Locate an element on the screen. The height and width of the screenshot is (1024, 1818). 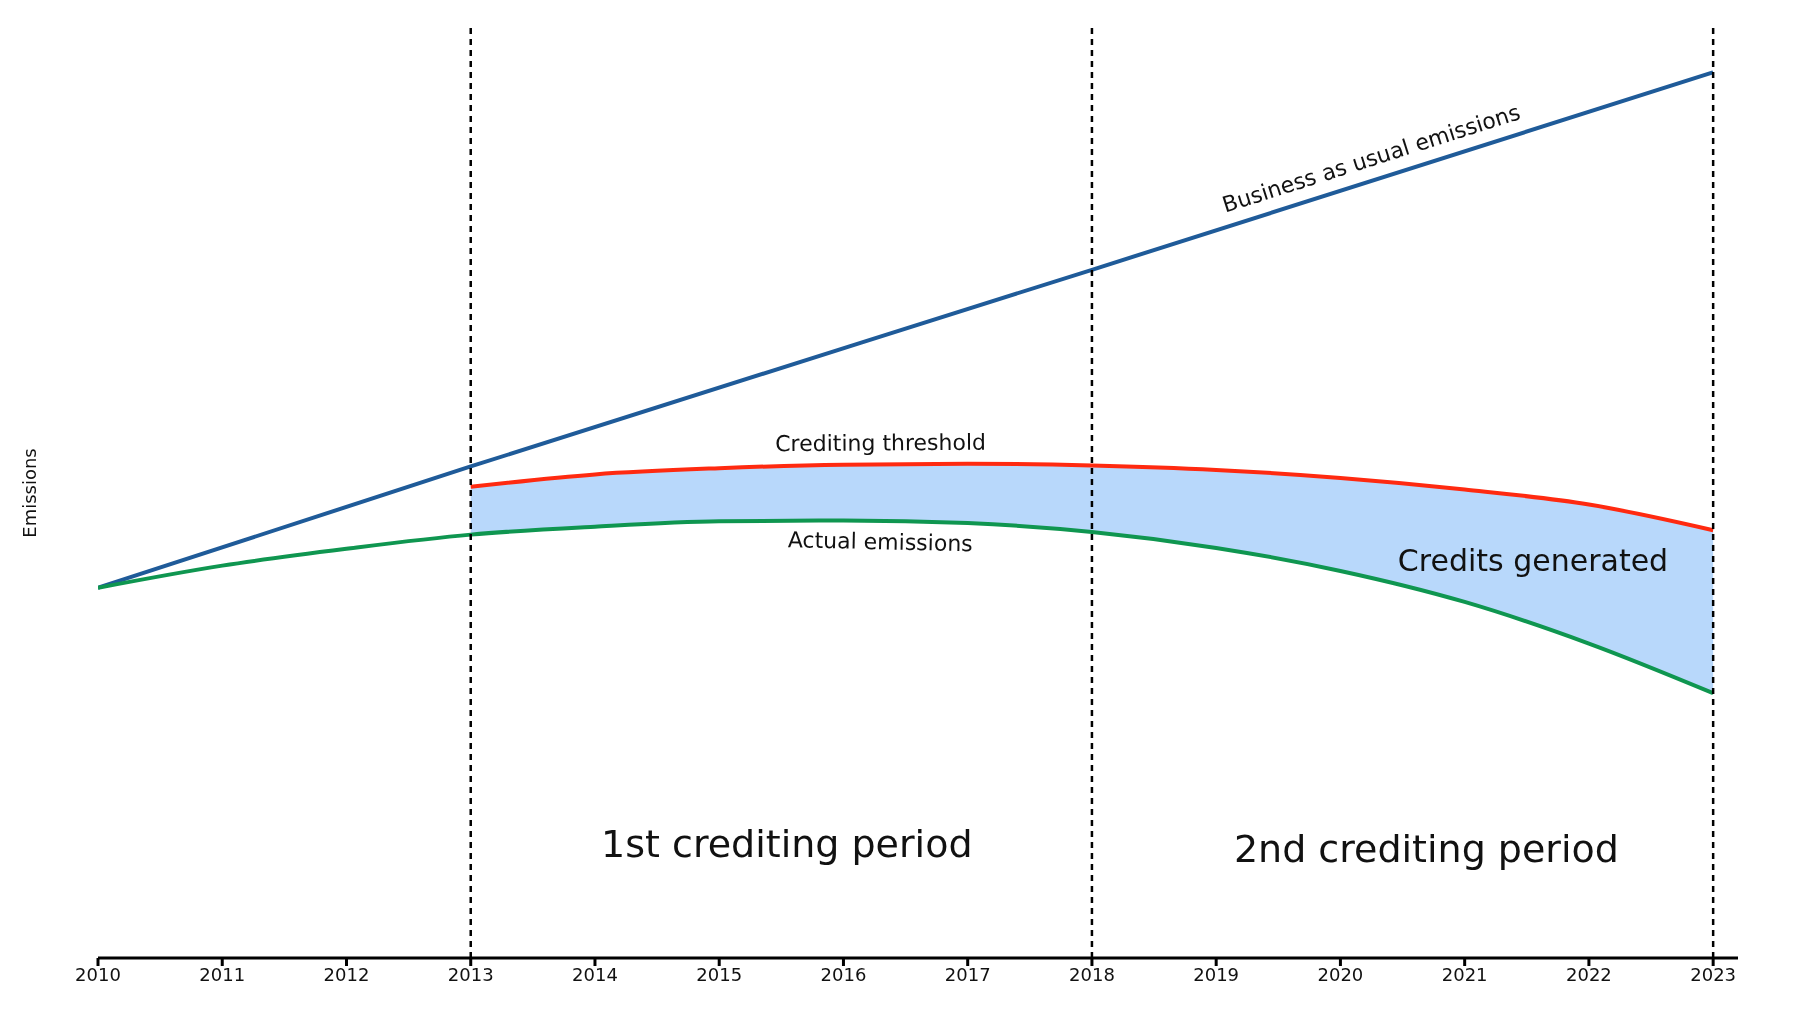
x-tick-label: 2016 is located at coordinates (843, 974).